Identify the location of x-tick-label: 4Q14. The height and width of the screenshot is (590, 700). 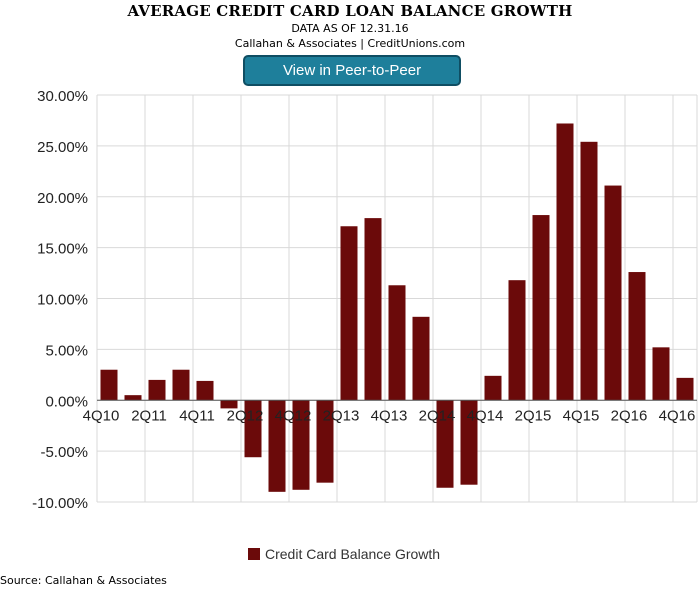
(485, 415).